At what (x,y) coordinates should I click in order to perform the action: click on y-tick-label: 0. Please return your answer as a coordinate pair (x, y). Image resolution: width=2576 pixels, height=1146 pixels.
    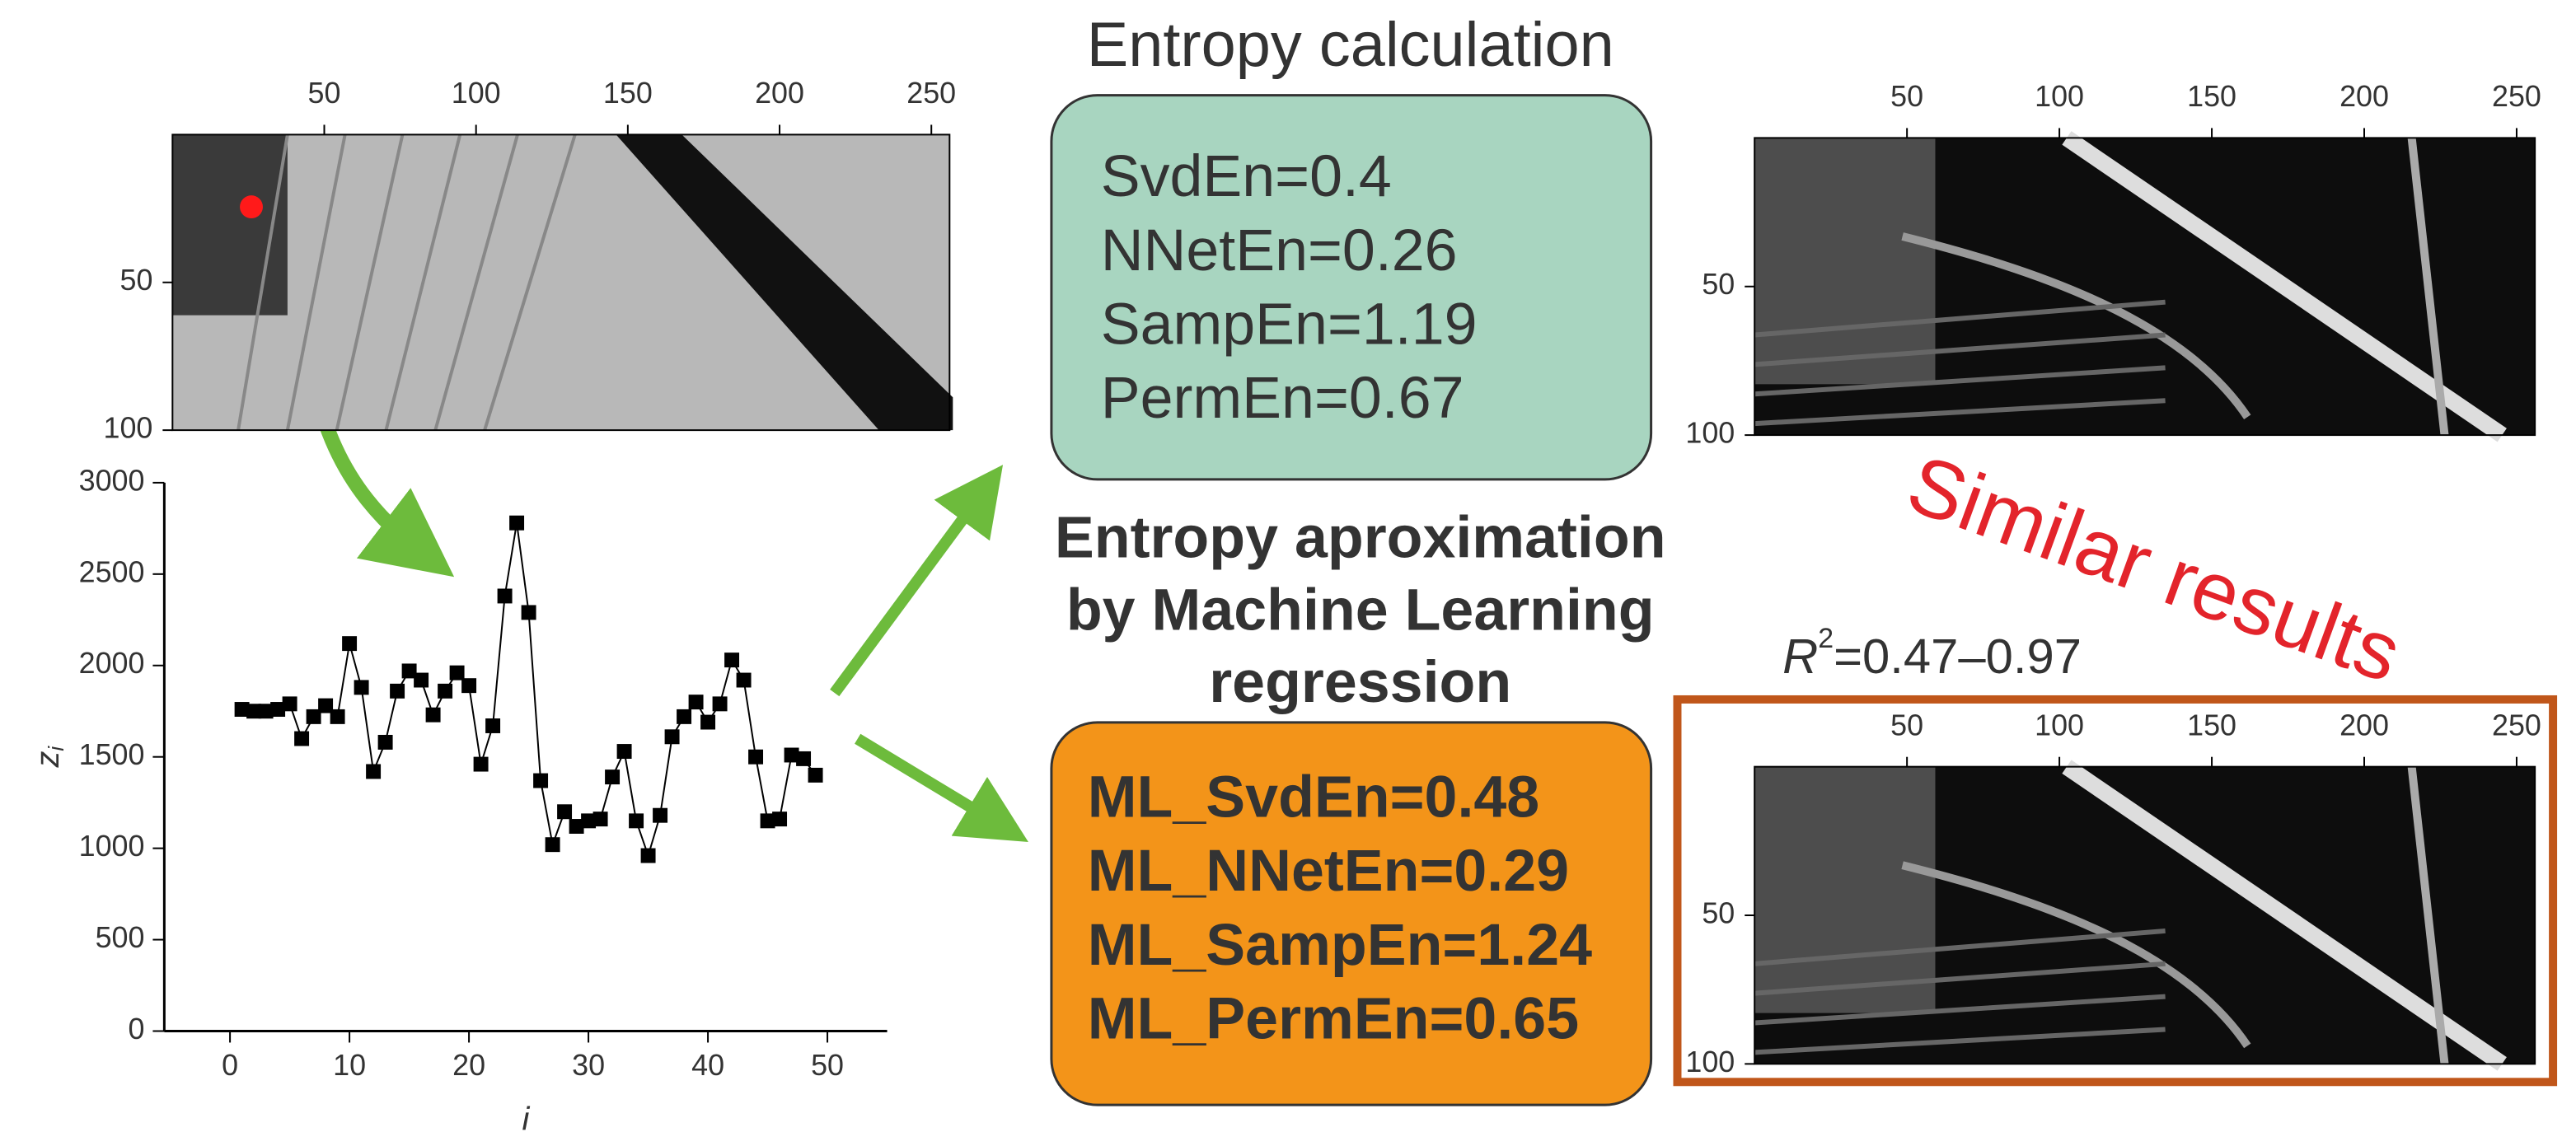
    Looking at the image, I should click on (136, 1029).